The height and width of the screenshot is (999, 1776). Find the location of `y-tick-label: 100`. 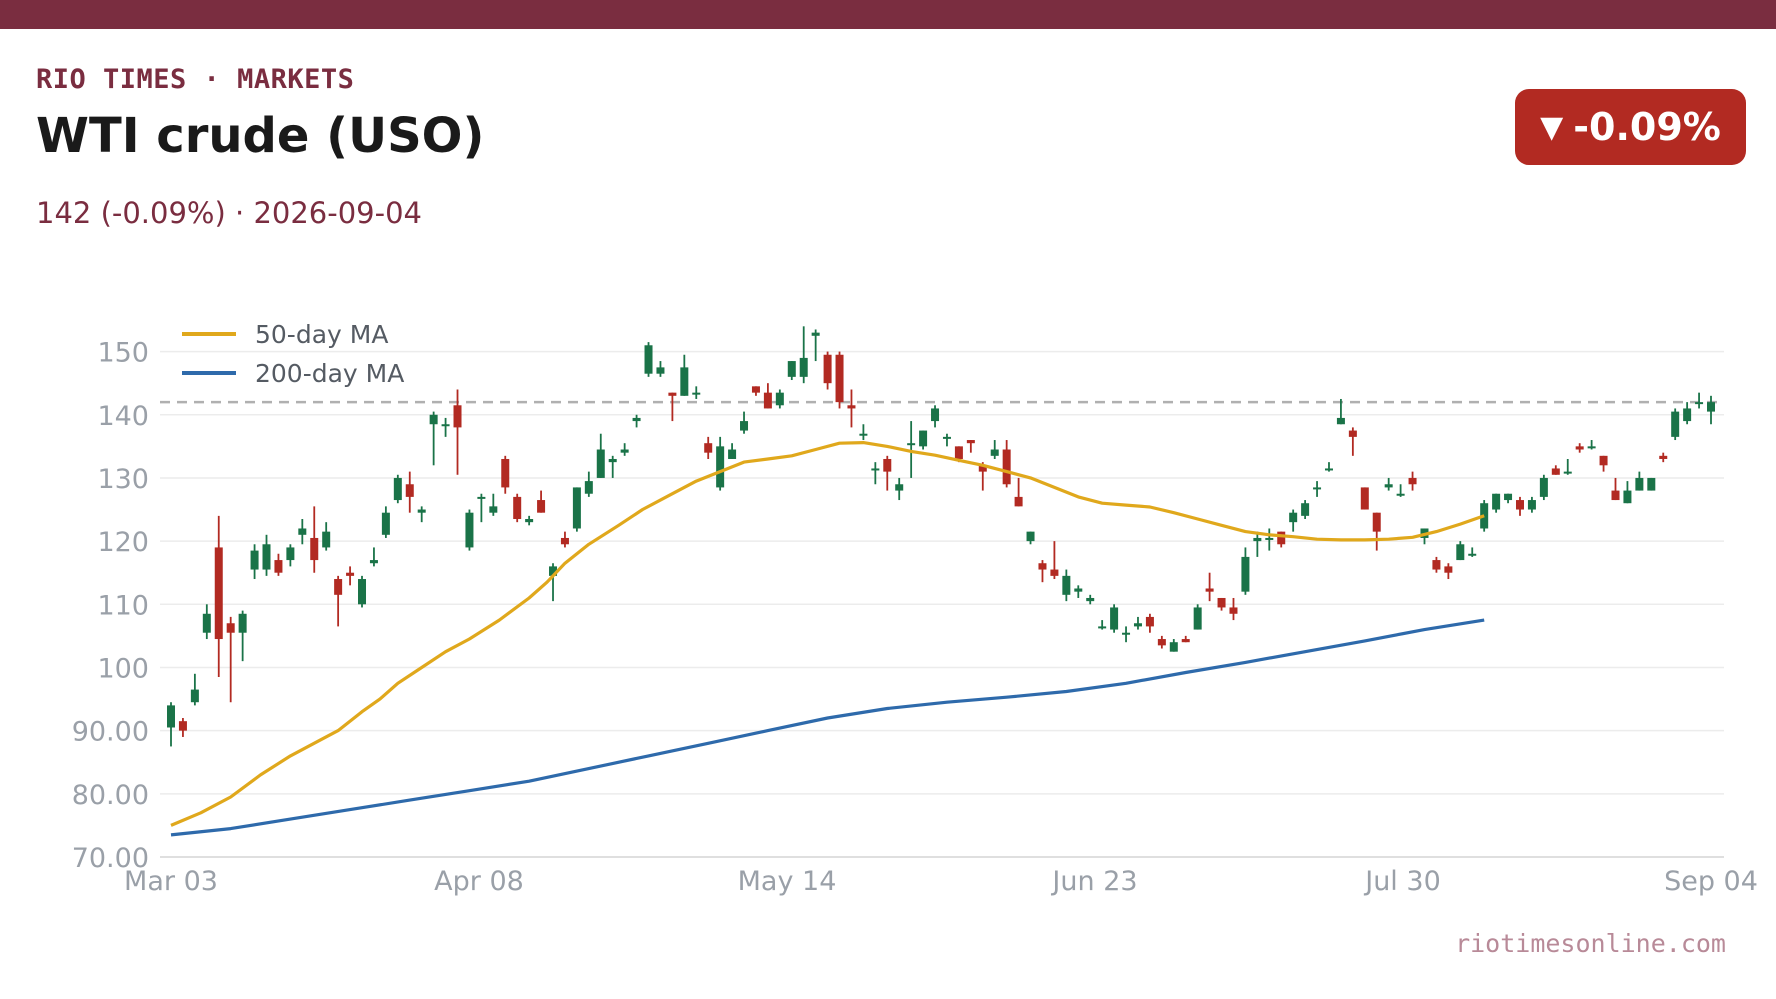

y-tick-label: 100 is located at coordinates (123, 668).